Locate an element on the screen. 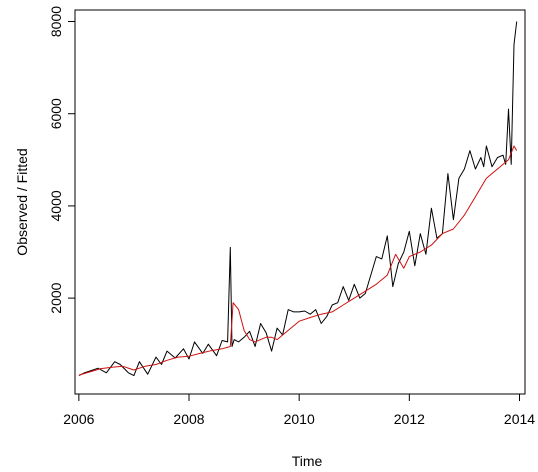 Image resolution: width=538 pixels, height=472 pixels. y-tick-label: 4000 is located at coordinates (56, 205).